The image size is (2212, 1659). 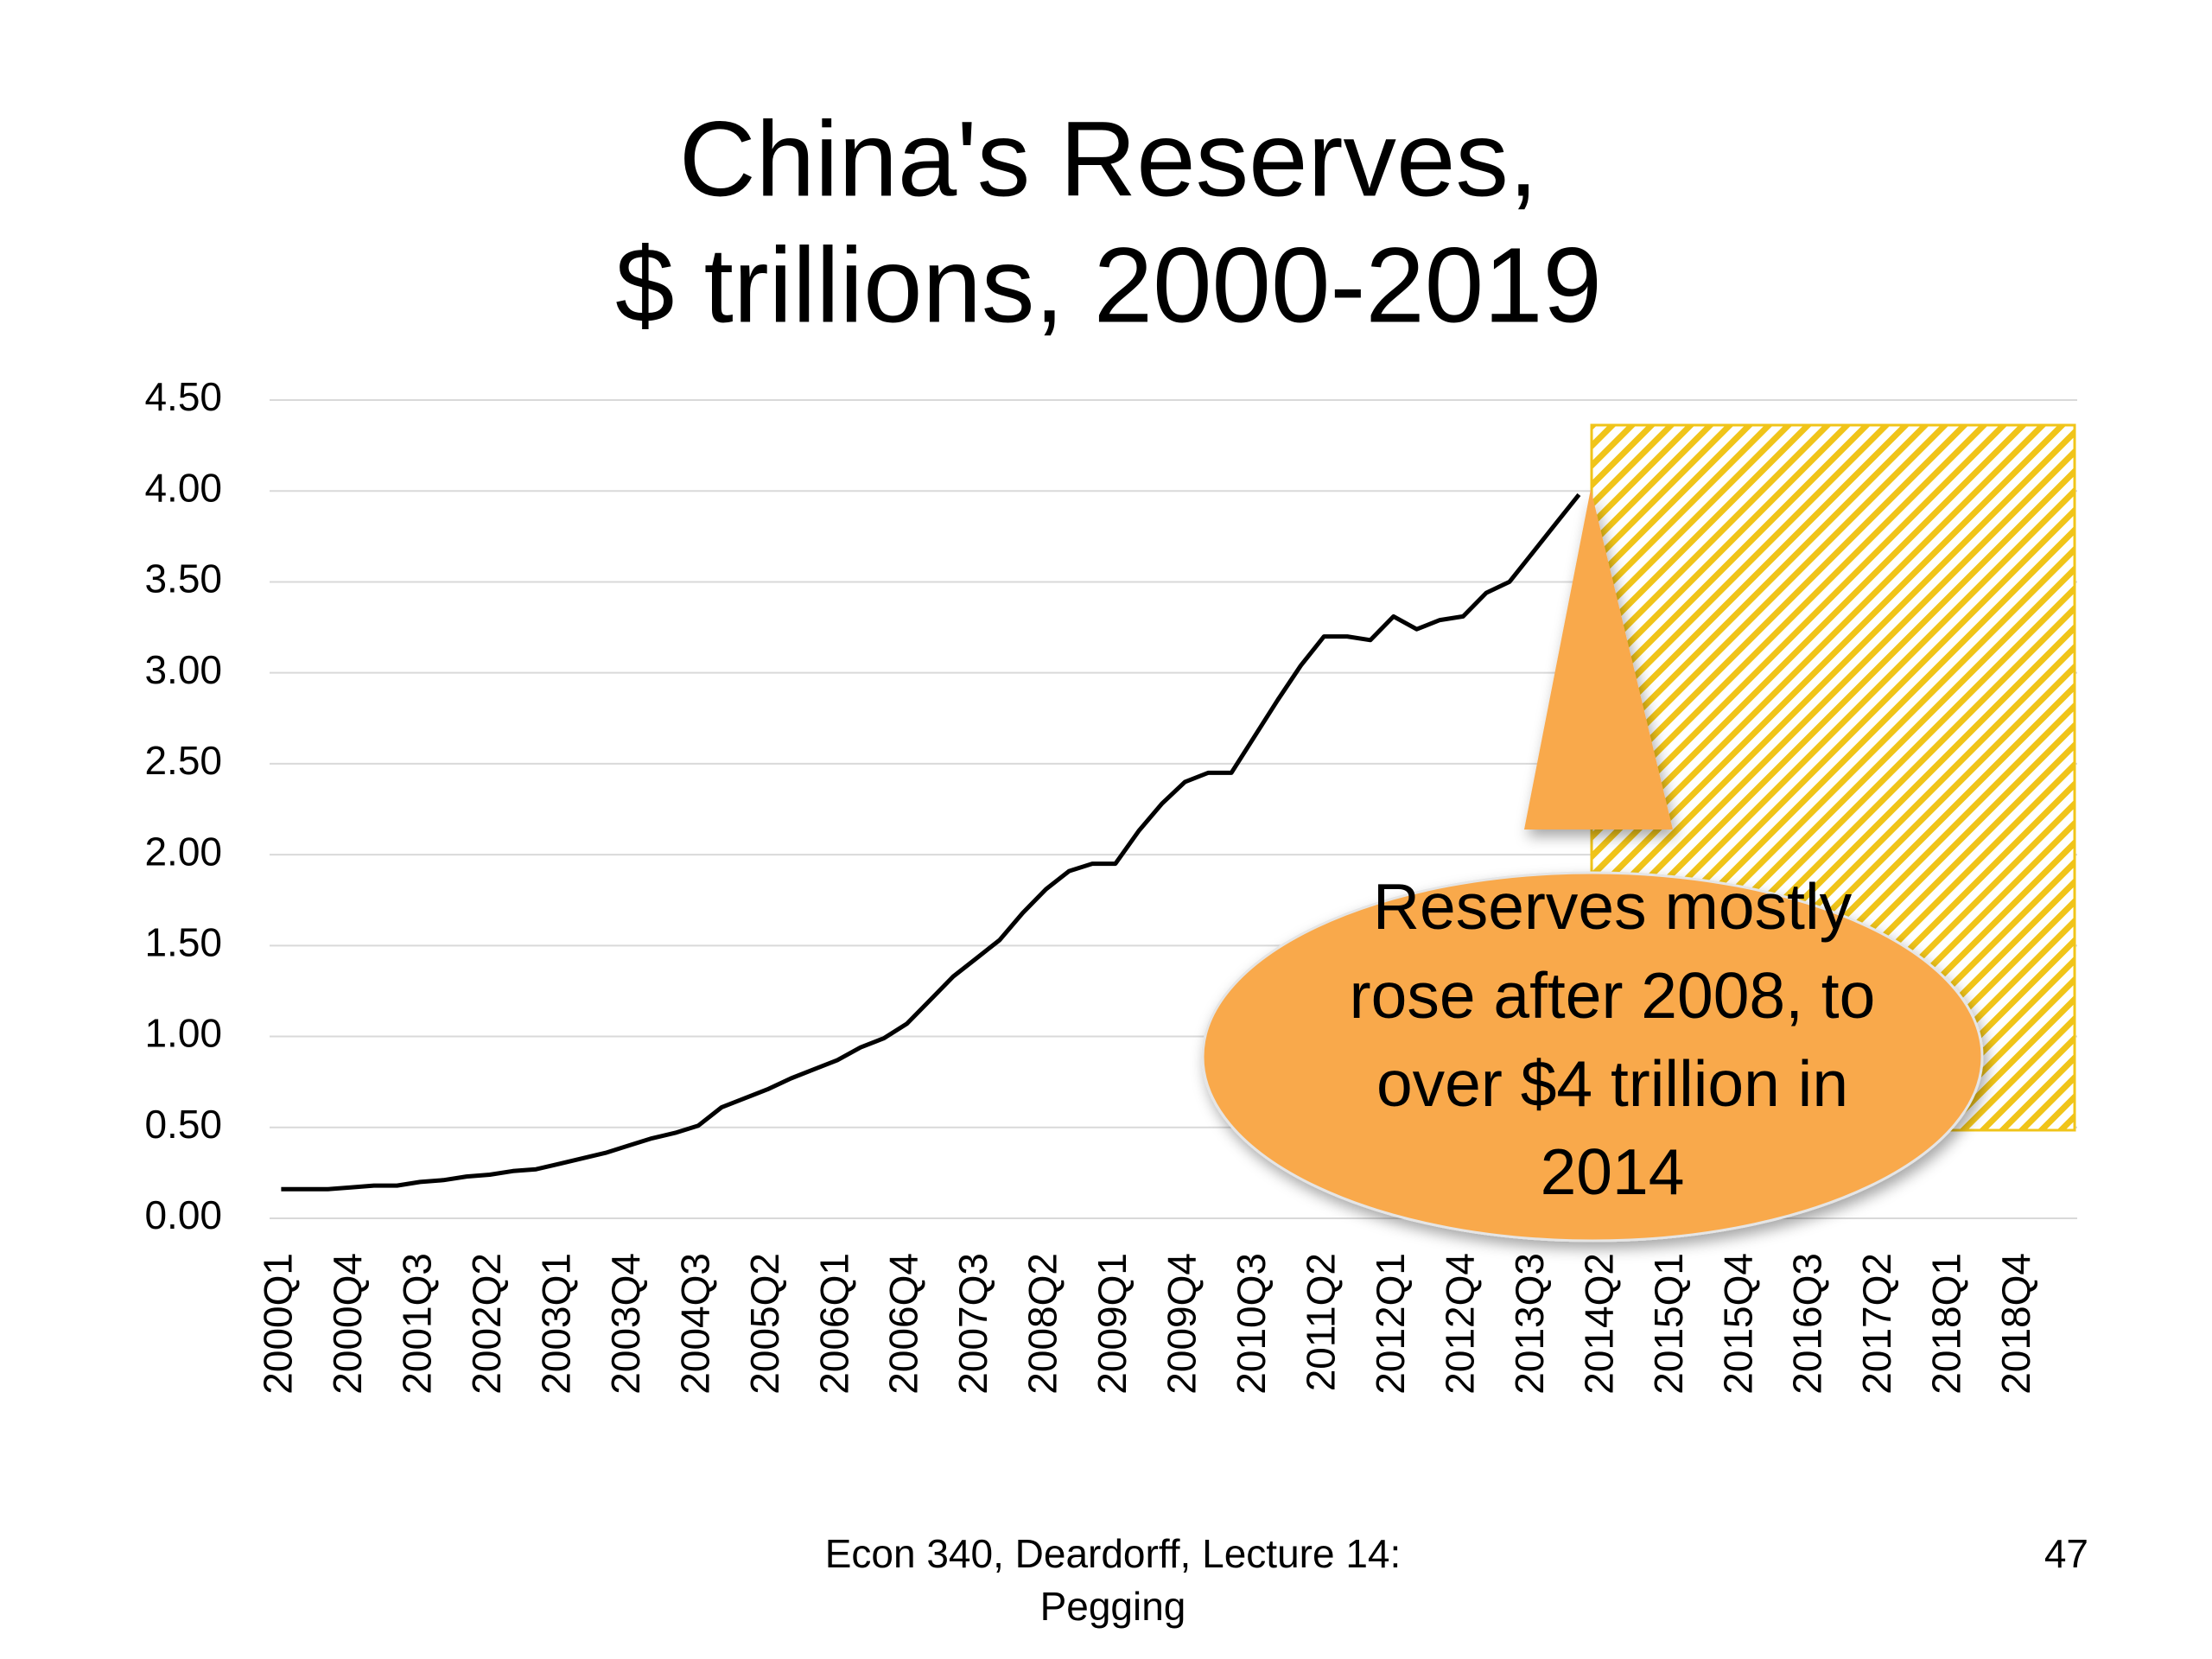 I want to click on chart-title: $ trillions, 2000-2019, so click(x=1108, y=285).